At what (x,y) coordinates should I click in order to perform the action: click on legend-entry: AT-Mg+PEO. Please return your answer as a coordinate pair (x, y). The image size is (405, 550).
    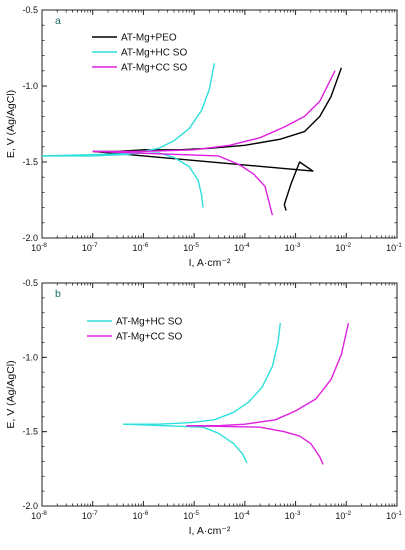
    Looking at the image, I should click on (149, 38).